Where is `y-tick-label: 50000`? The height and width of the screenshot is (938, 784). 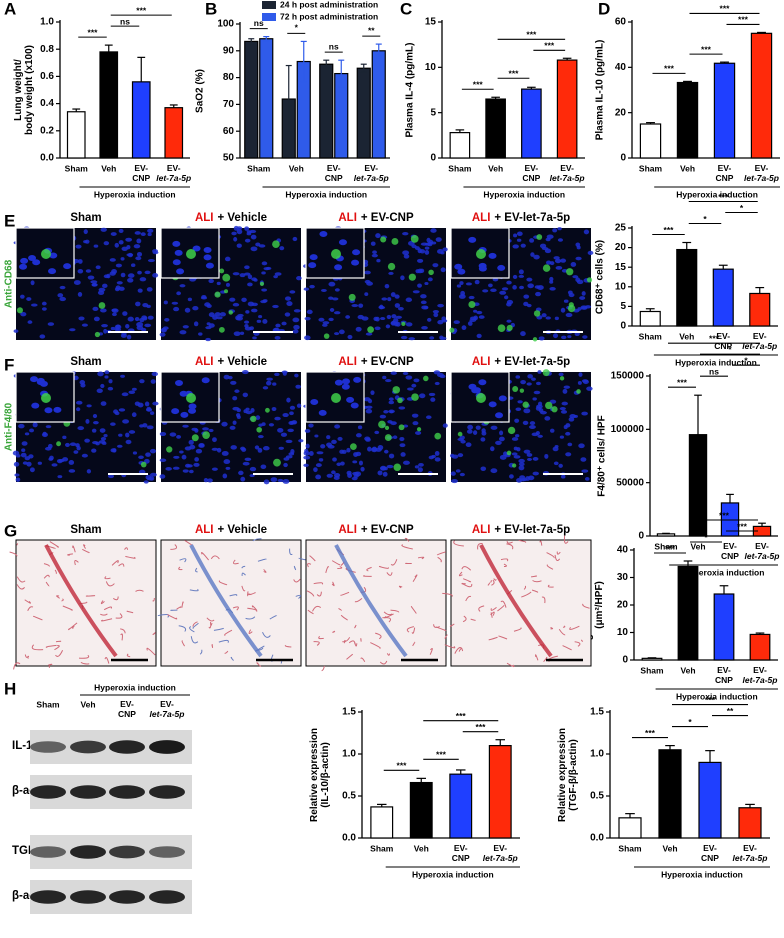
y-tick-label: 50000 is located at coordinates (630, 482).